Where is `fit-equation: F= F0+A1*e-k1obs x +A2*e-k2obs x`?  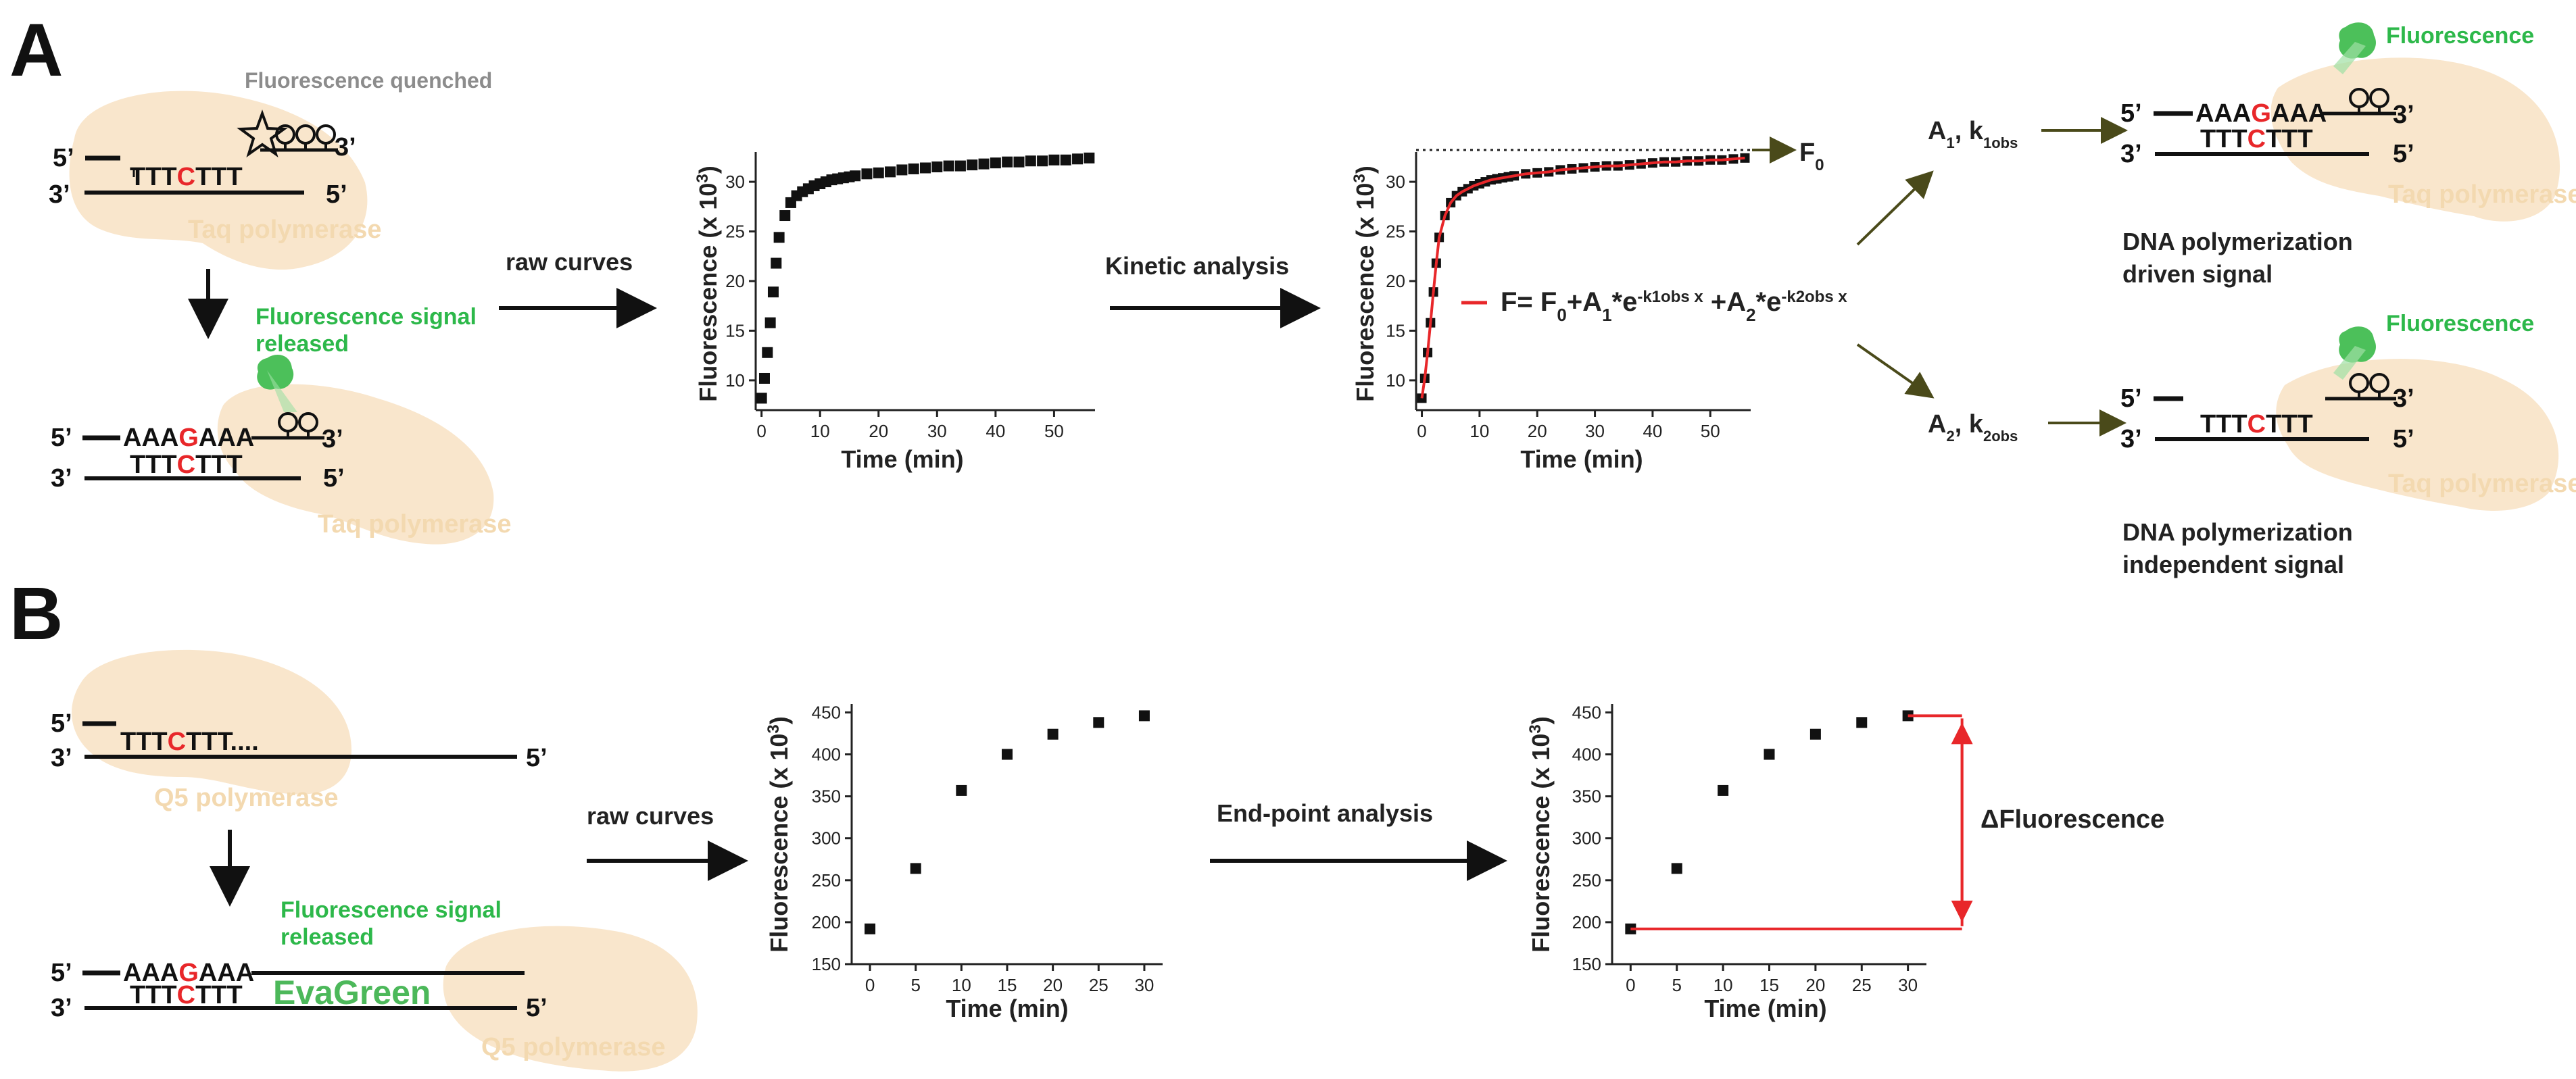 fit-equation: F= F0+A1*e-k1obs x +A2*e-k2obs x is located at coordinates (1674, 306).